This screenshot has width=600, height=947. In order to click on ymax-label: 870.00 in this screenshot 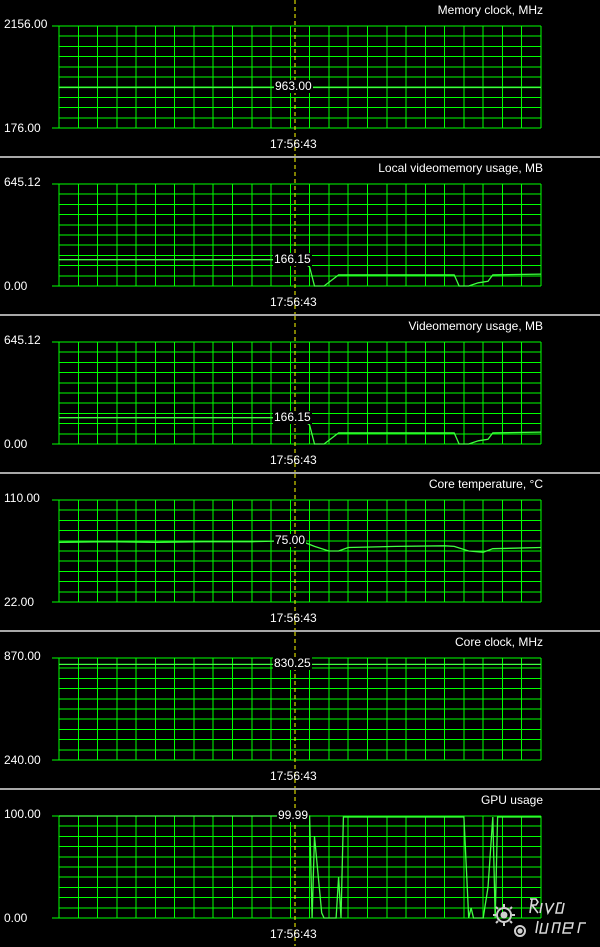, I will do `click(22, 656)`.